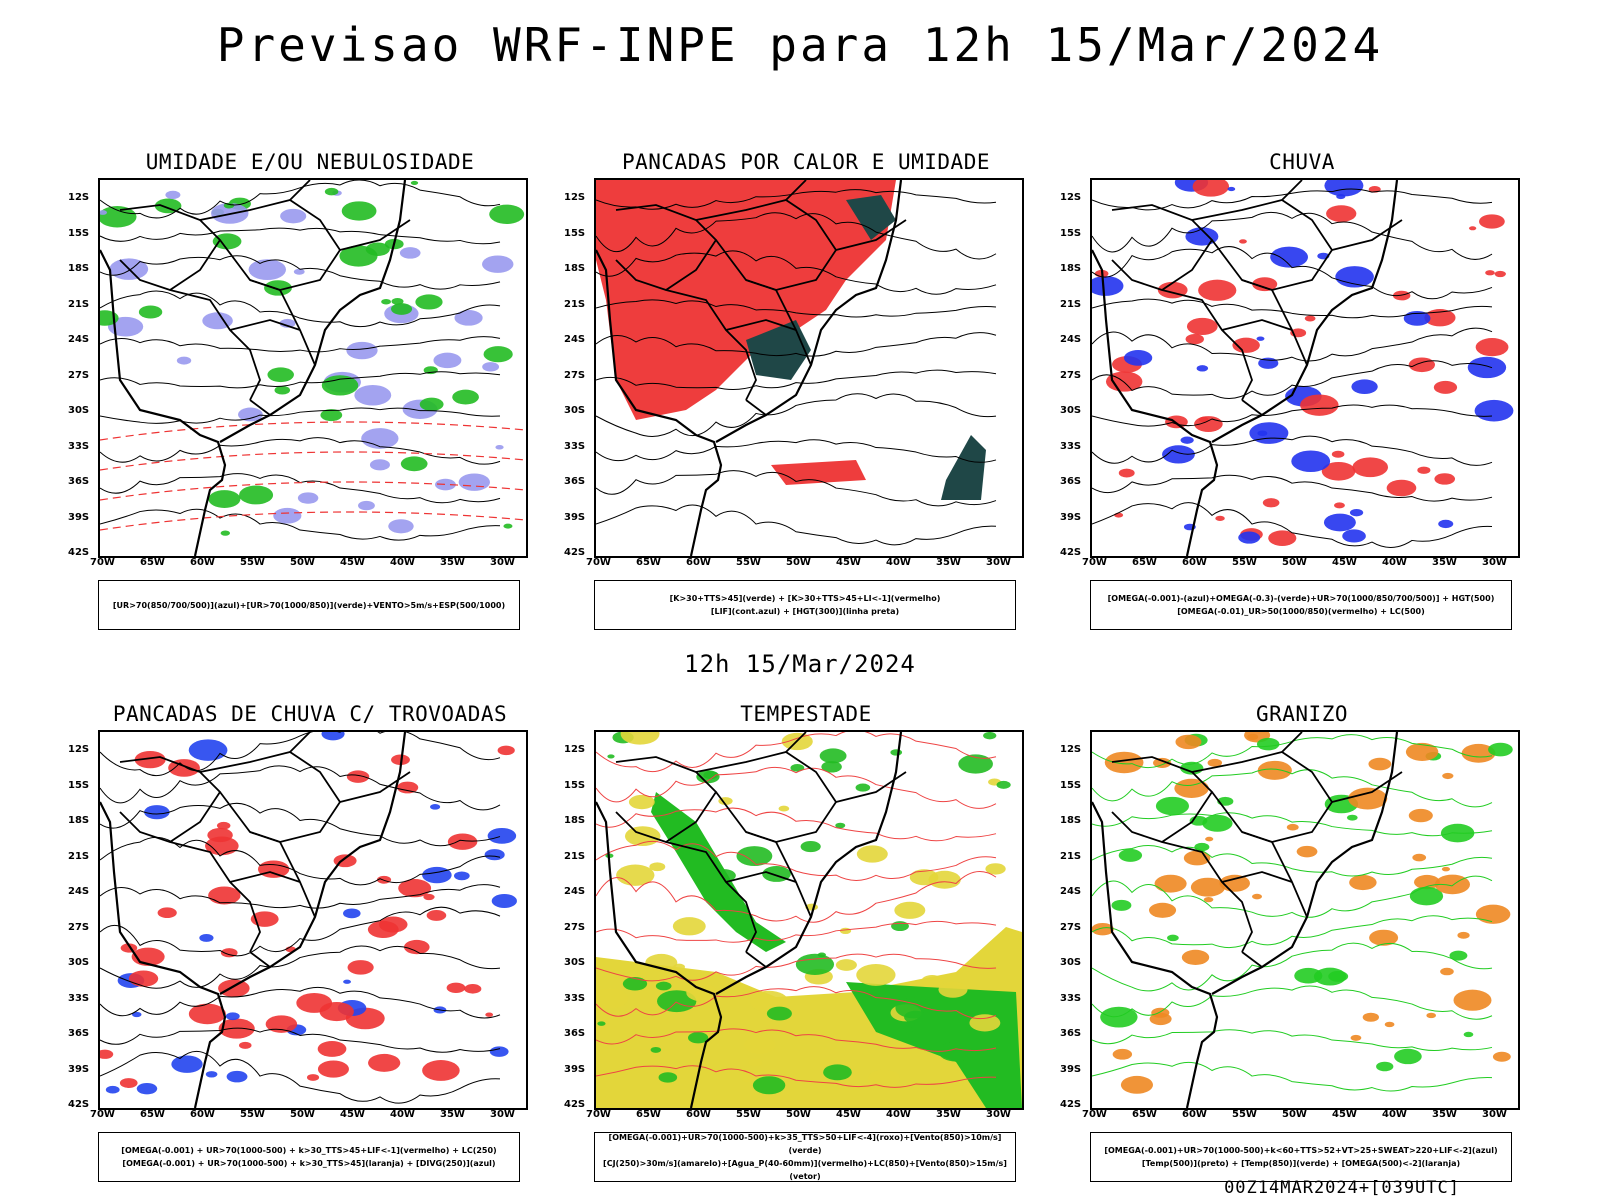 The width and height of the screenshot is (1600, 1200). Describe the element at coordinates (1305, 920) in the screenshot. I see `map-granizo` at that location.